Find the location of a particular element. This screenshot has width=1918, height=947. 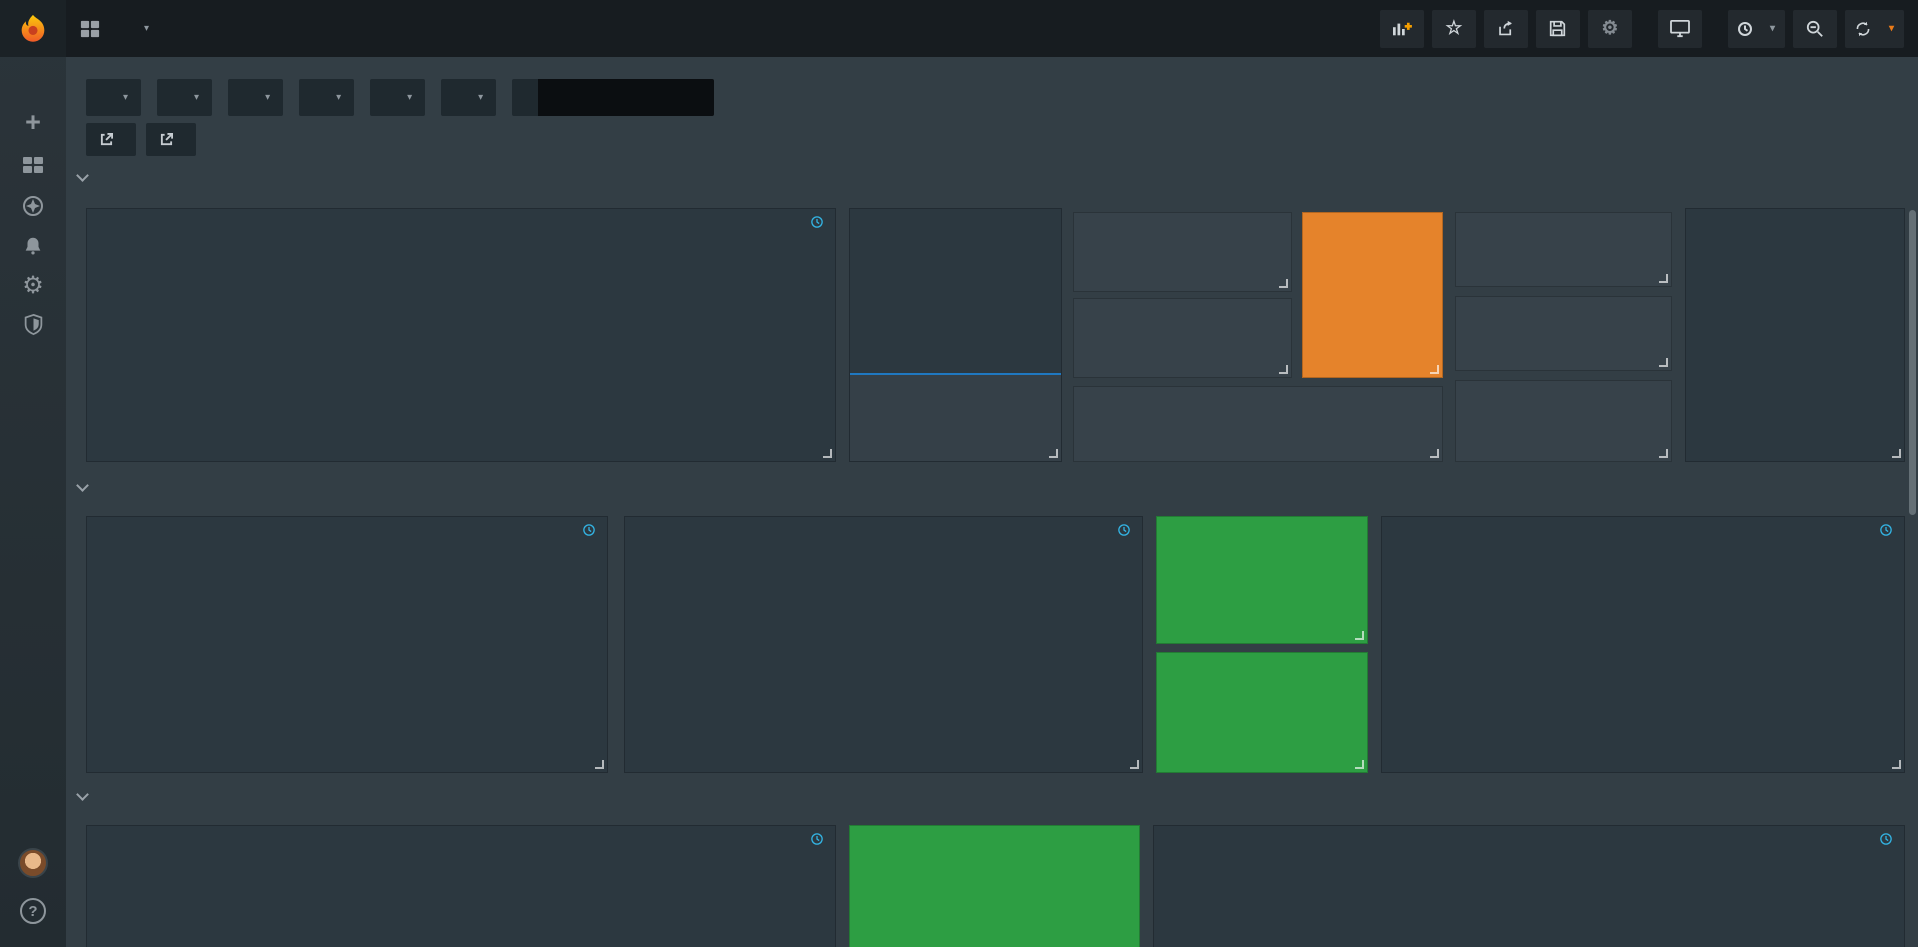

cpu-threads-input is located at coordinates (626, 97).